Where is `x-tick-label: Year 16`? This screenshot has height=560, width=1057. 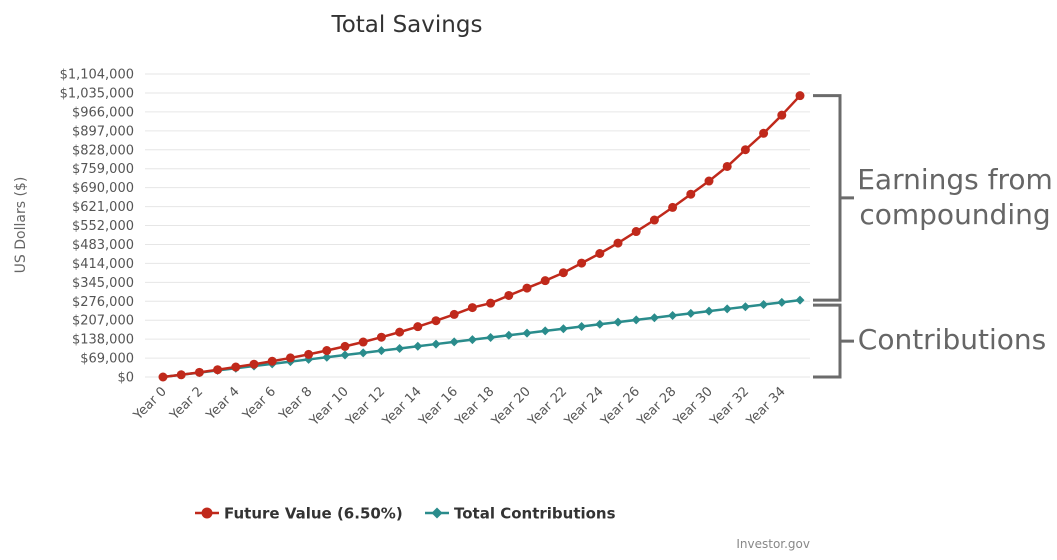 x-tick-label: Year 16 is located at coordinates (438, 406).